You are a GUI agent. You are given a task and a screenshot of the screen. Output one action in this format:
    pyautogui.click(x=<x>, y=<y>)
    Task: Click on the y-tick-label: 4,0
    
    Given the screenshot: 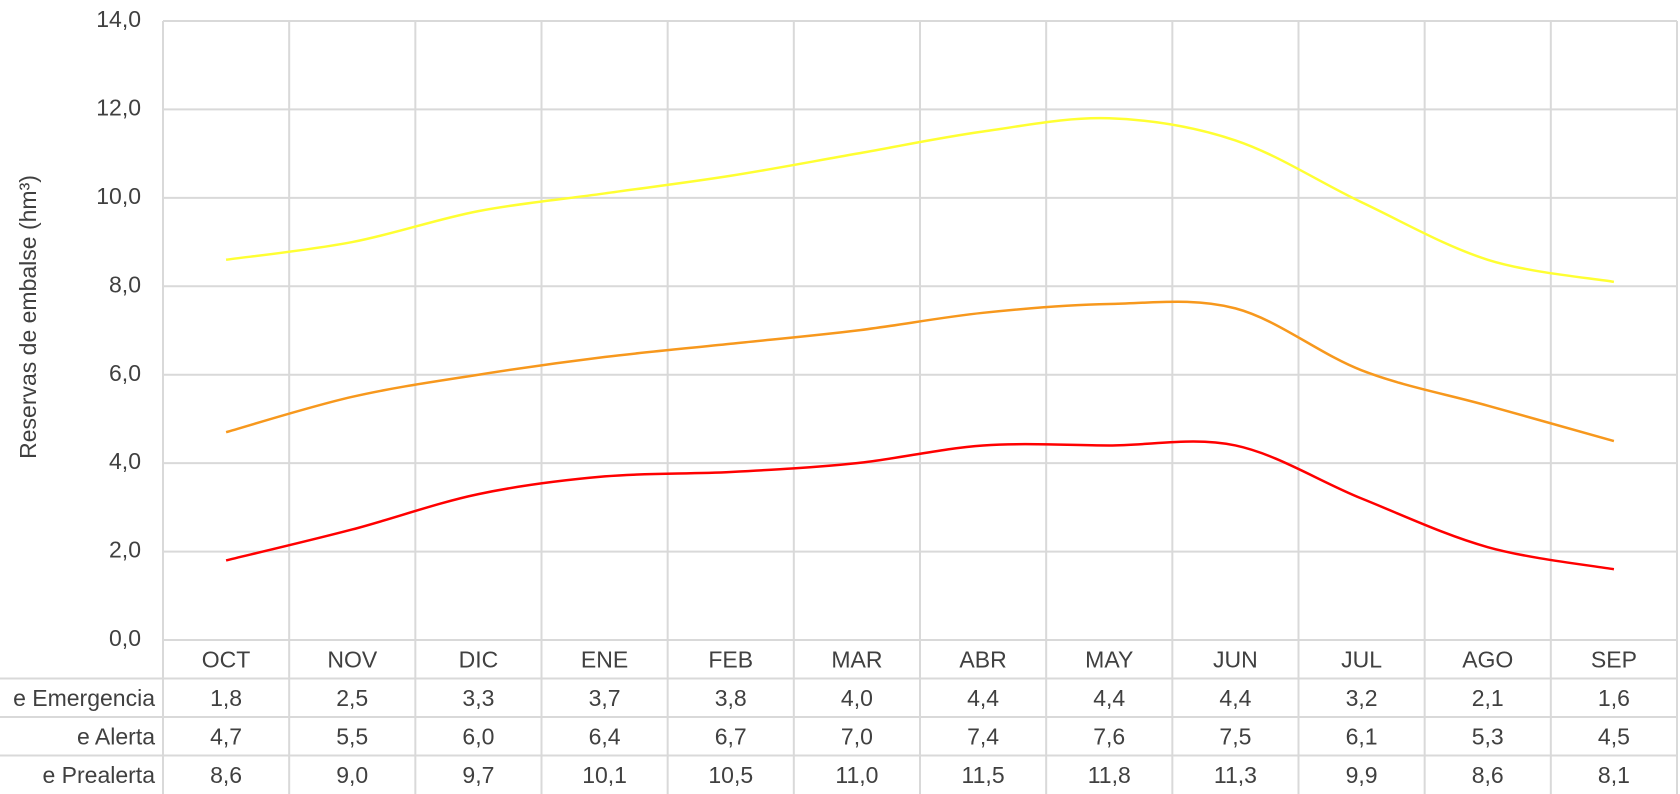 What is the action you would take?
    pyautogui.click(x=125, y=461)
    